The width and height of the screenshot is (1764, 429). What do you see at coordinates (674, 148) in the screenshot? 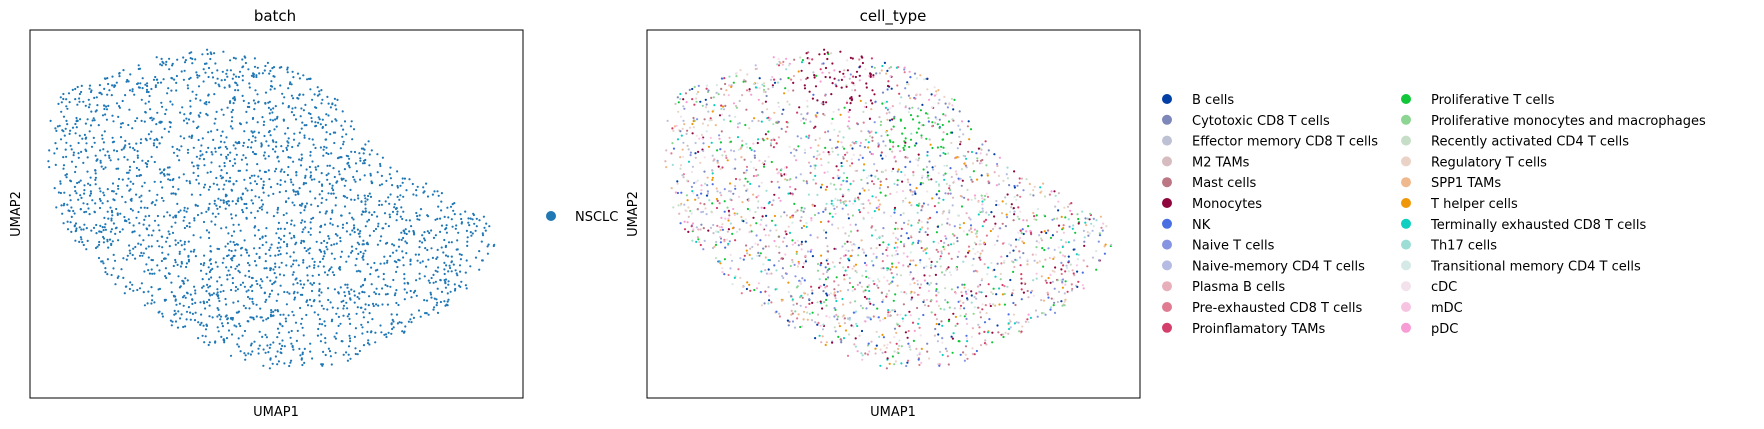
I see `point-nk` at bounding box center [674, 148].